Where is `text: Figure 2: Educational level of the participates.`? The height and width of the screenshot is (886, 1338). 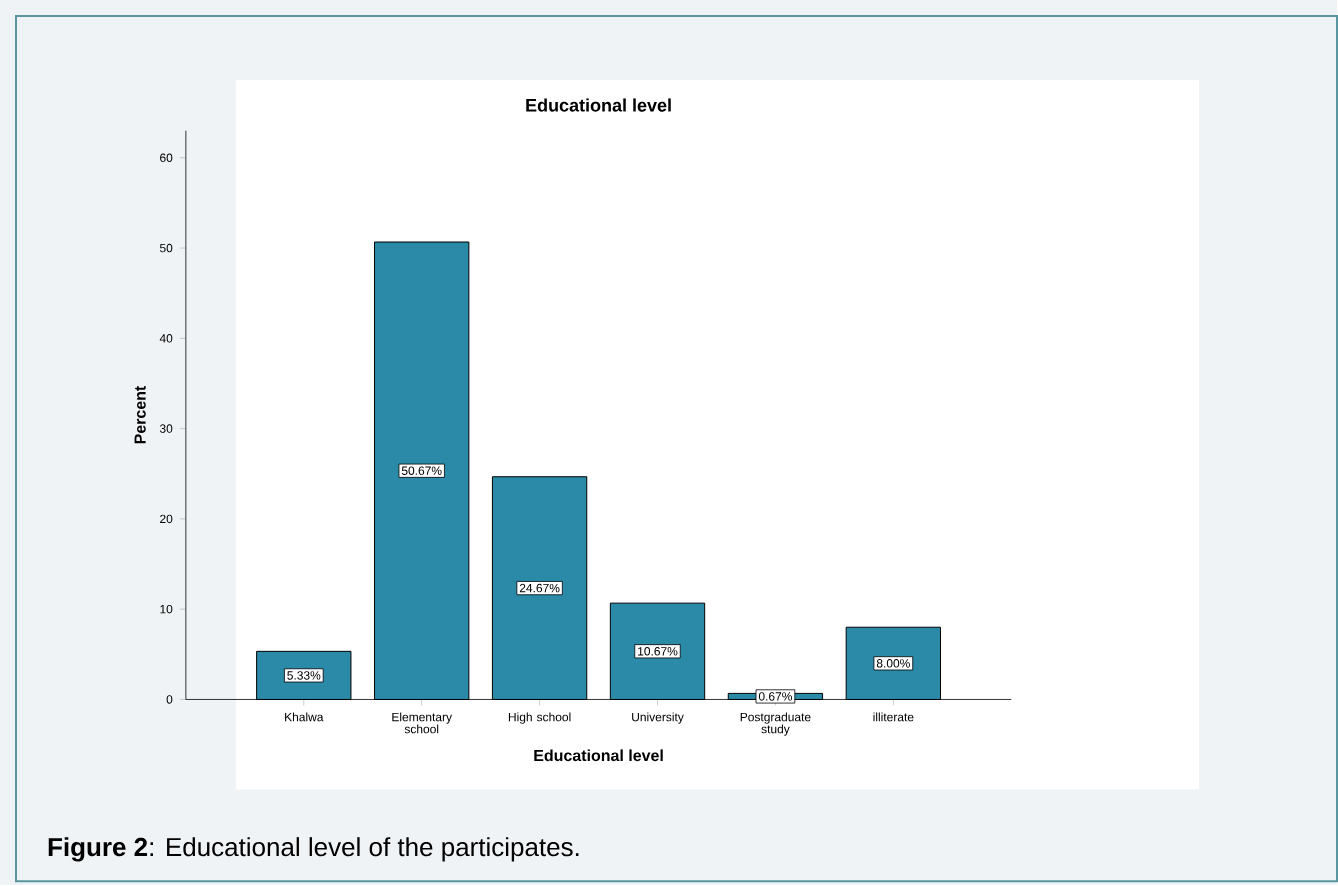
text: Figure 2: Educational level of the participates. is located at coordinates (313, 849).